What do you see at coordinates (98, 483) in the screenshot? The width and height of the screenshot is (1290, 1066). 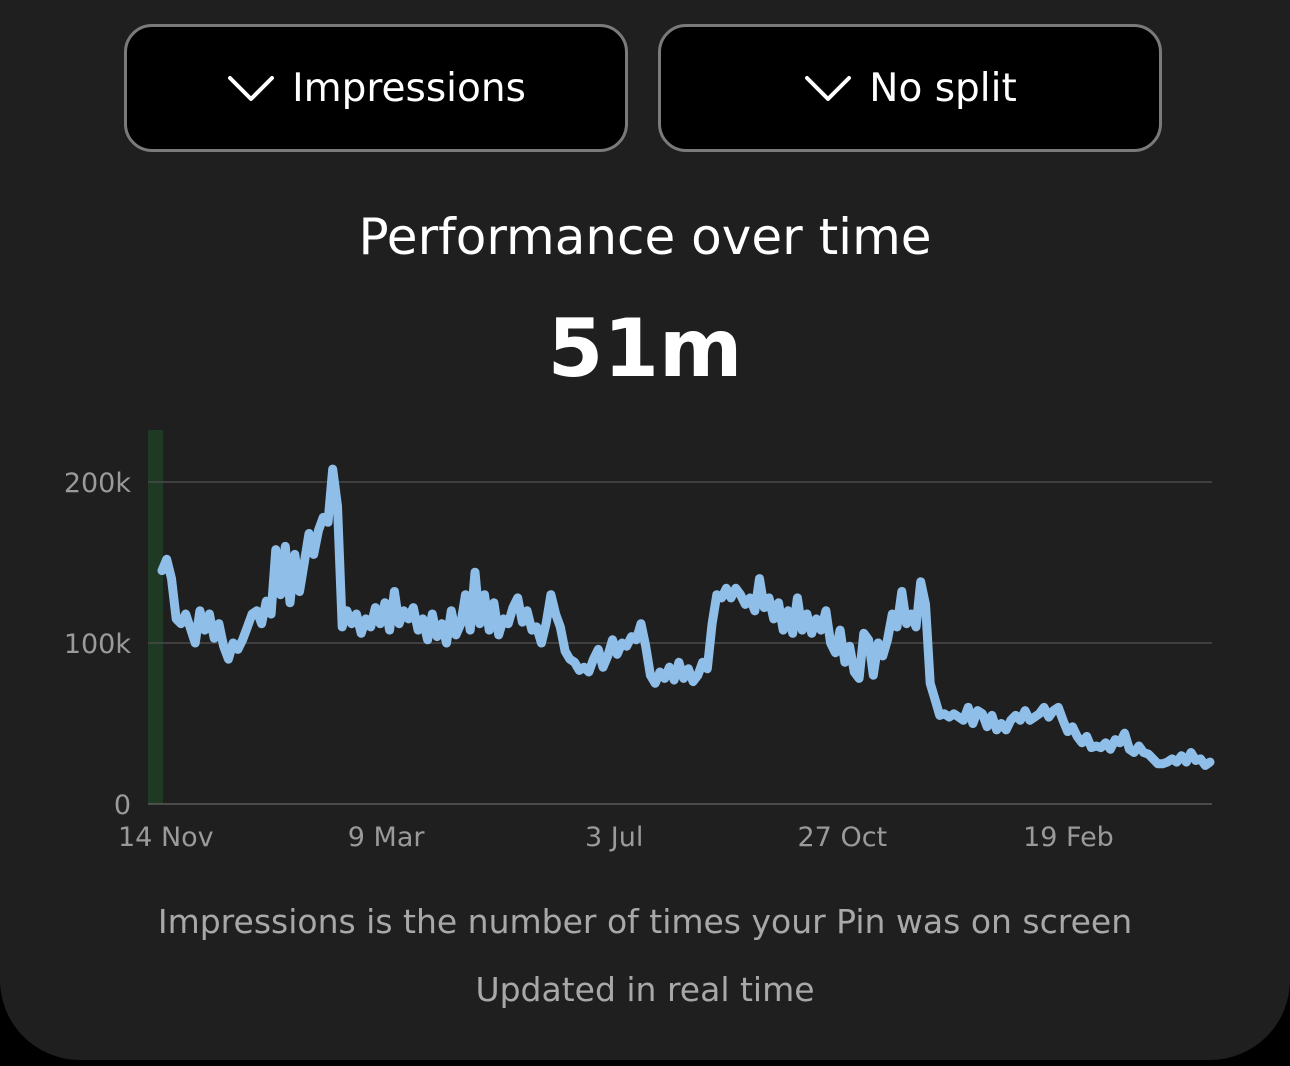 I see `y-tick-label: 200k` at bounding box center [98, 483].